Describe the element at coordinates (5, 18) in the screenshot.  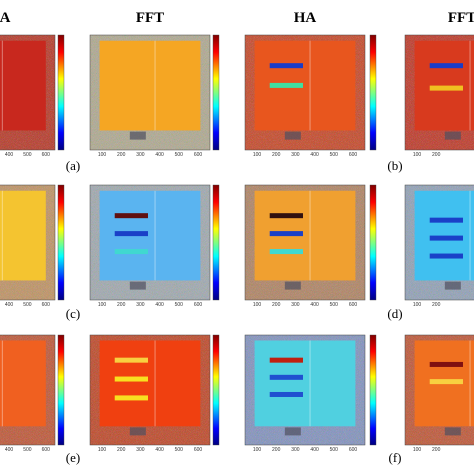
I see `column-header: A` at that location.